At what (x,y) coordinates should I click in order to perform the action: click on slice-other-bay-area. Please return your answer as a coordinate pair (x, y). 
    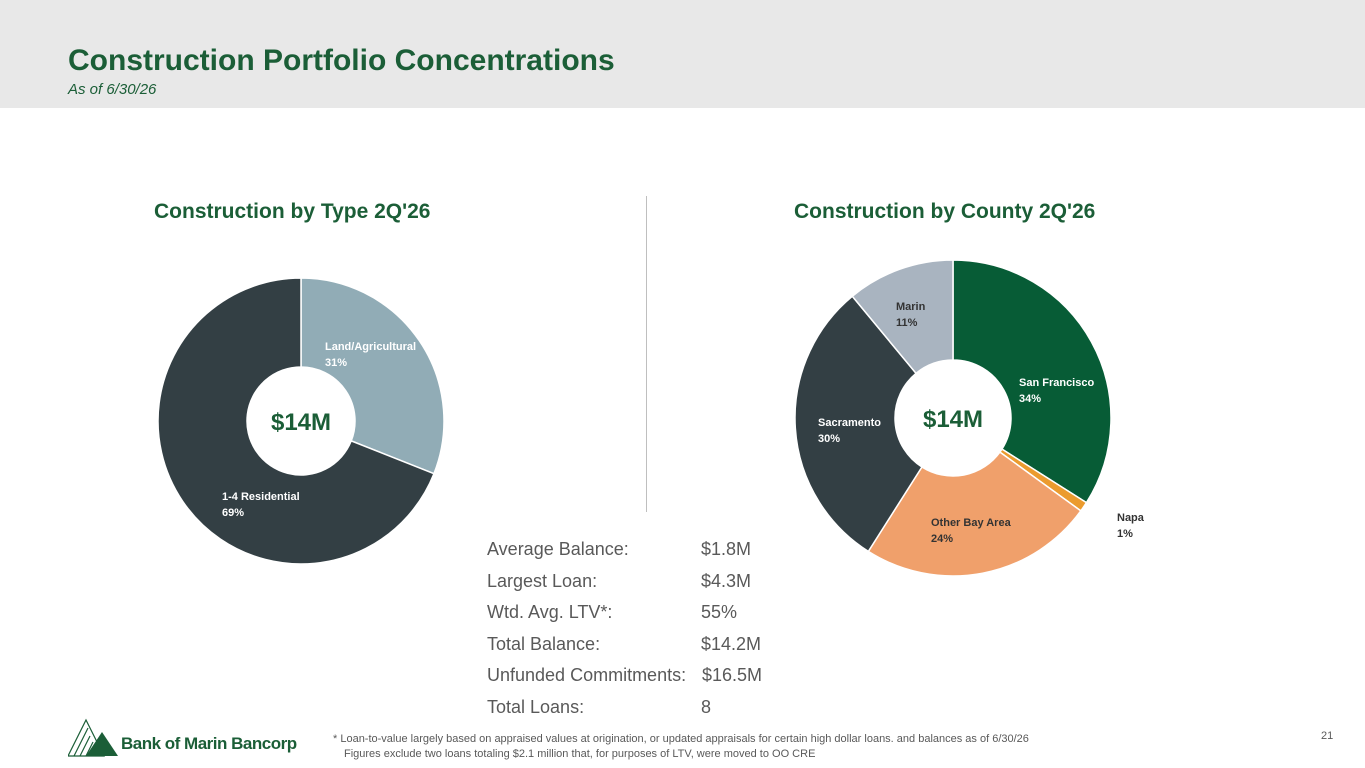
    Looking at the image, I should click on (974, 514).